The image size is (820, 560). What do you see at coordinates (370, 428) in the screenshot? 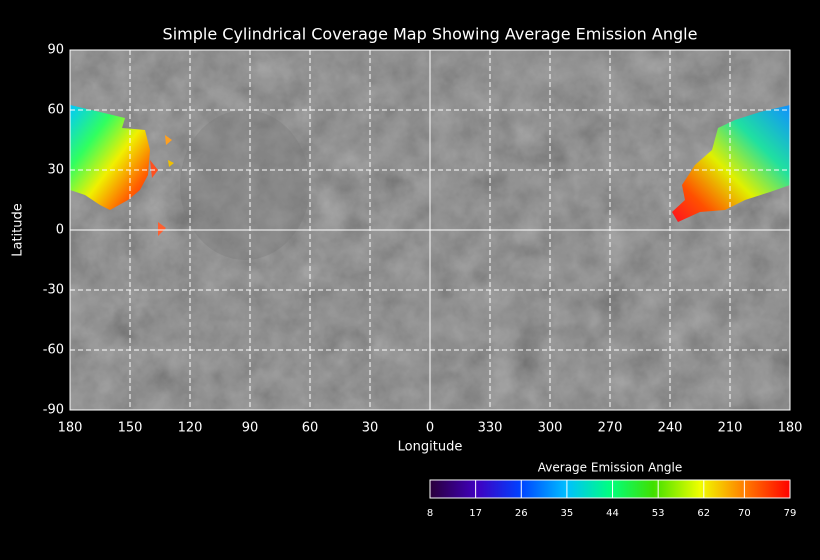
I see `x-tick-label: 30` at bounding box center [370, 428].